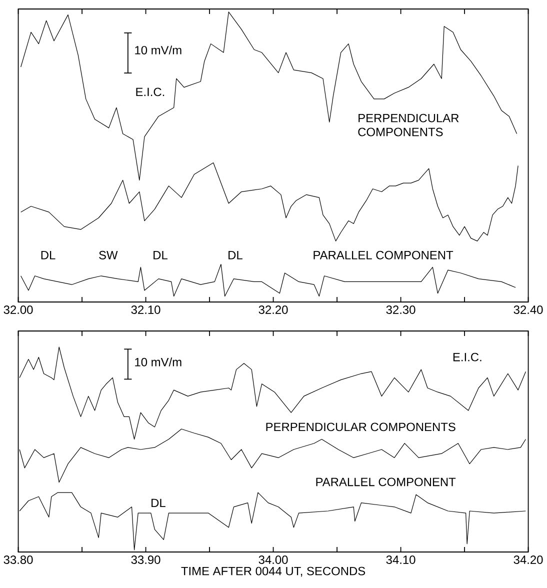  What do you see at coordinates (273, 310) in the screenshot?
I see `x-tick-label: 32.20` at bounding box center [273, 310].